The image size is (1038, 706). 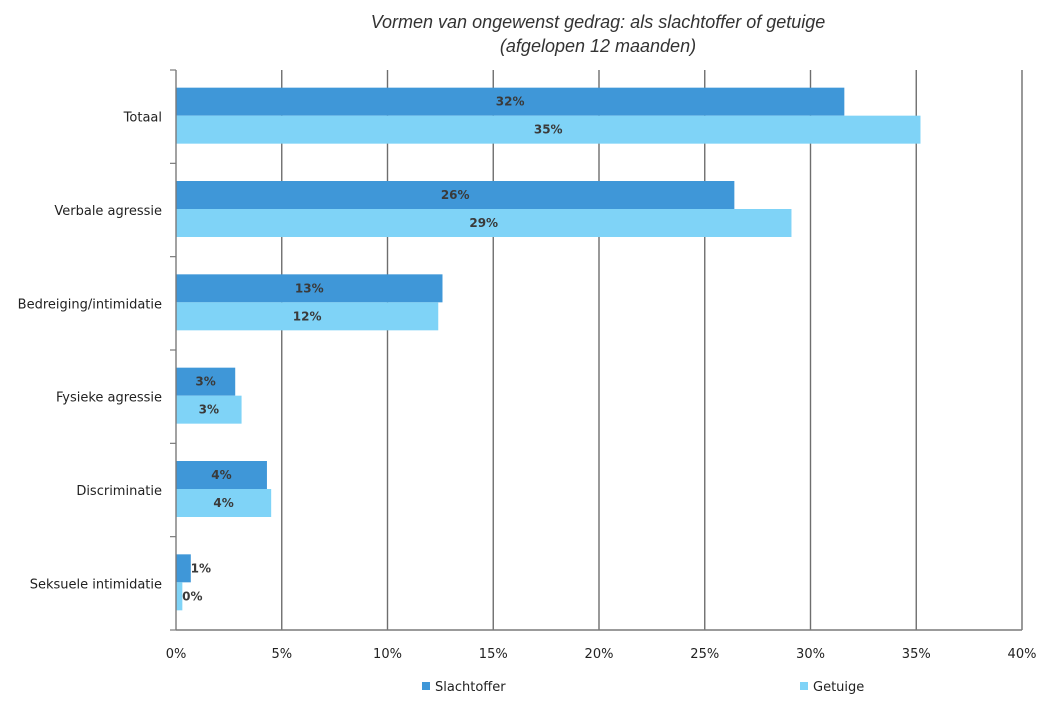 I want to click on data-label: 13%, so click(x=309, y=288).